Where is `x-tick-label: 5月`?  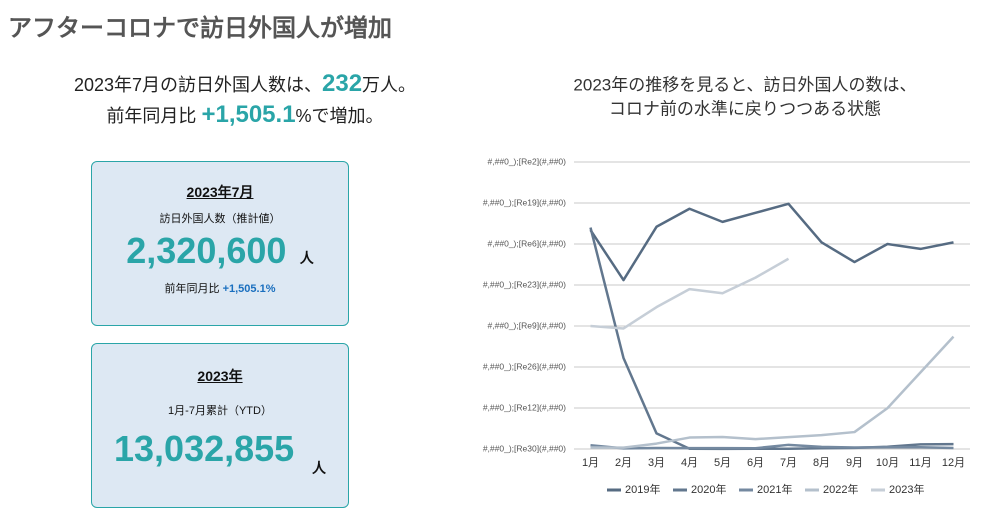 x-tick-label: 5月 is located at coordinates (722, 463).